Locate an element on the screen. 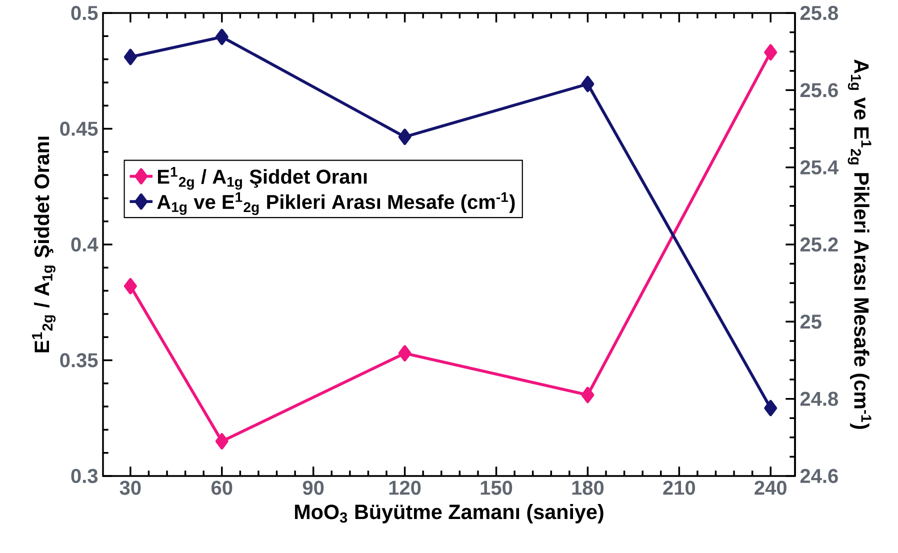 The height and width of the screenshot is (553, 898). x-tick-label: 60 is located at coordinates (222, 487).